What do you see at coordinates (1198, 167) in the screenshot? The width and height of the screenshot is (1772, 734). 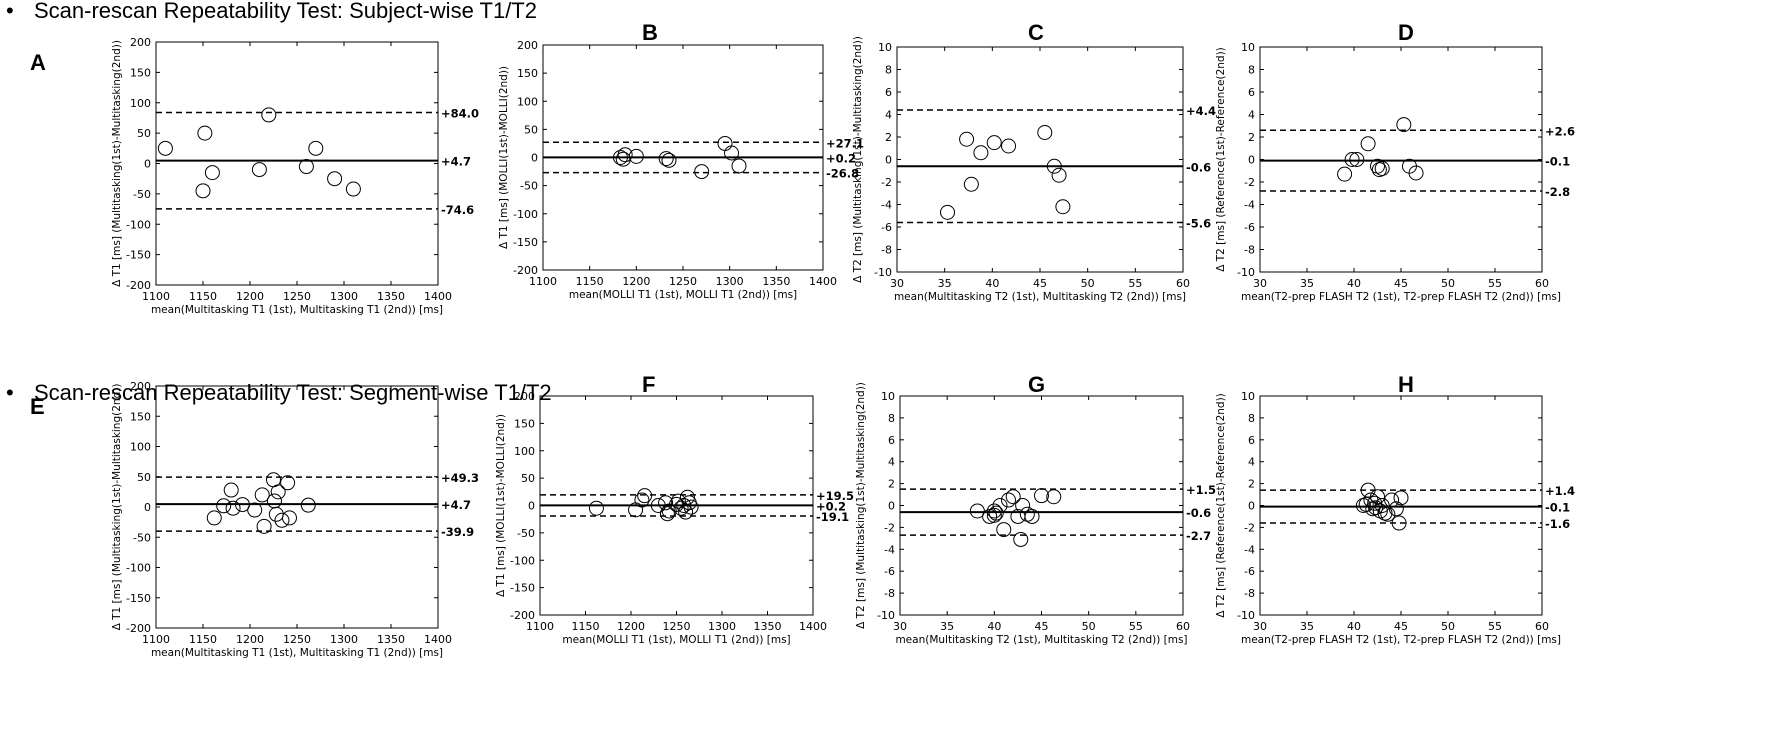 I see `mean-label: -0.6` at bounding box center [1198, 167].